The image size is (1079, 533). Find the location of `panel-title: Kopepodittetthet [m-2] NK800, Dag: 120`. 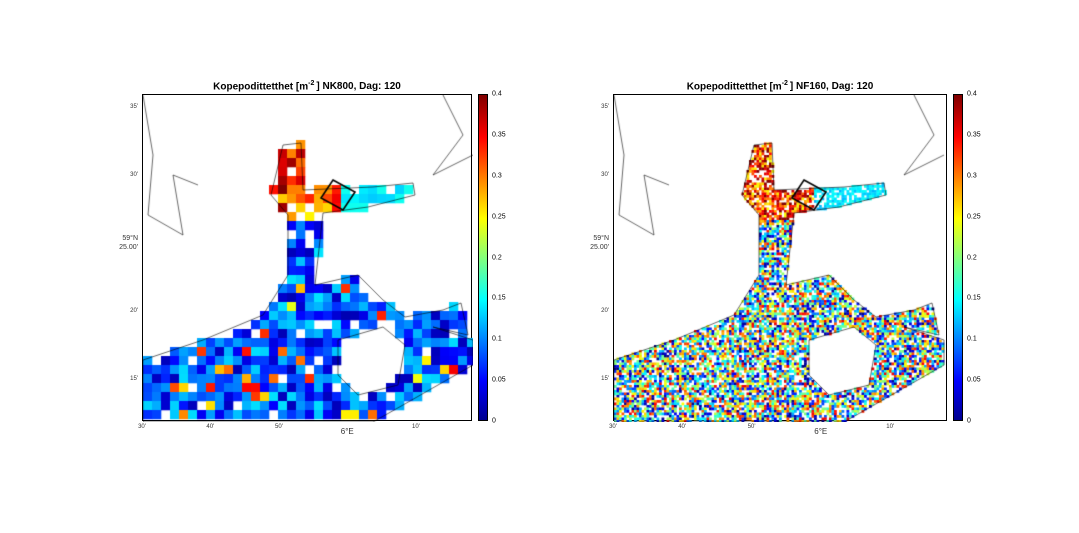

panel-title: Kopepodittetthet [m-2] NK800, Dag: 120 is located at coordinates (307, 86).